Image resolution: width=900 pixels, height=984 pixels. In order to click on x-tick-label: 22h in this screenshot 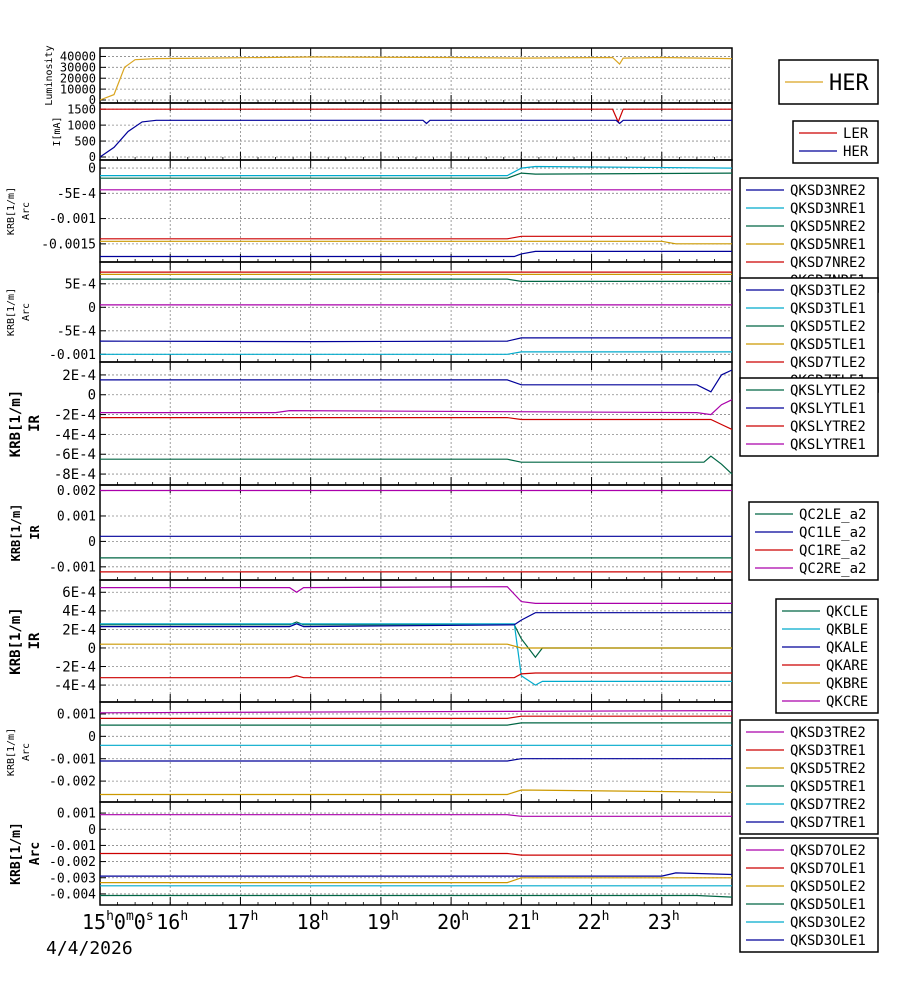, I will do `click(594, 921)`.